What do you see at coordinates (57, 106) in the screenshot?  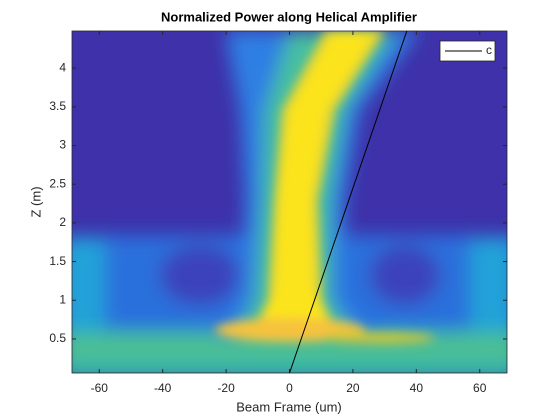 I see `y-tick-label: 3.5` at bounding box center [57, 106].